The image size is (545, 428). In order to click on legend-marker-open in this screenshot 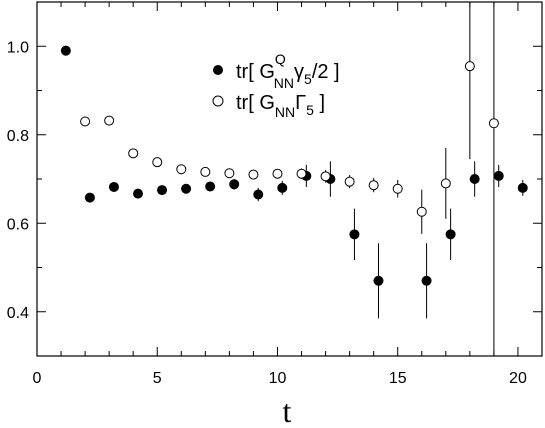, I will do `click(218, 101)`.